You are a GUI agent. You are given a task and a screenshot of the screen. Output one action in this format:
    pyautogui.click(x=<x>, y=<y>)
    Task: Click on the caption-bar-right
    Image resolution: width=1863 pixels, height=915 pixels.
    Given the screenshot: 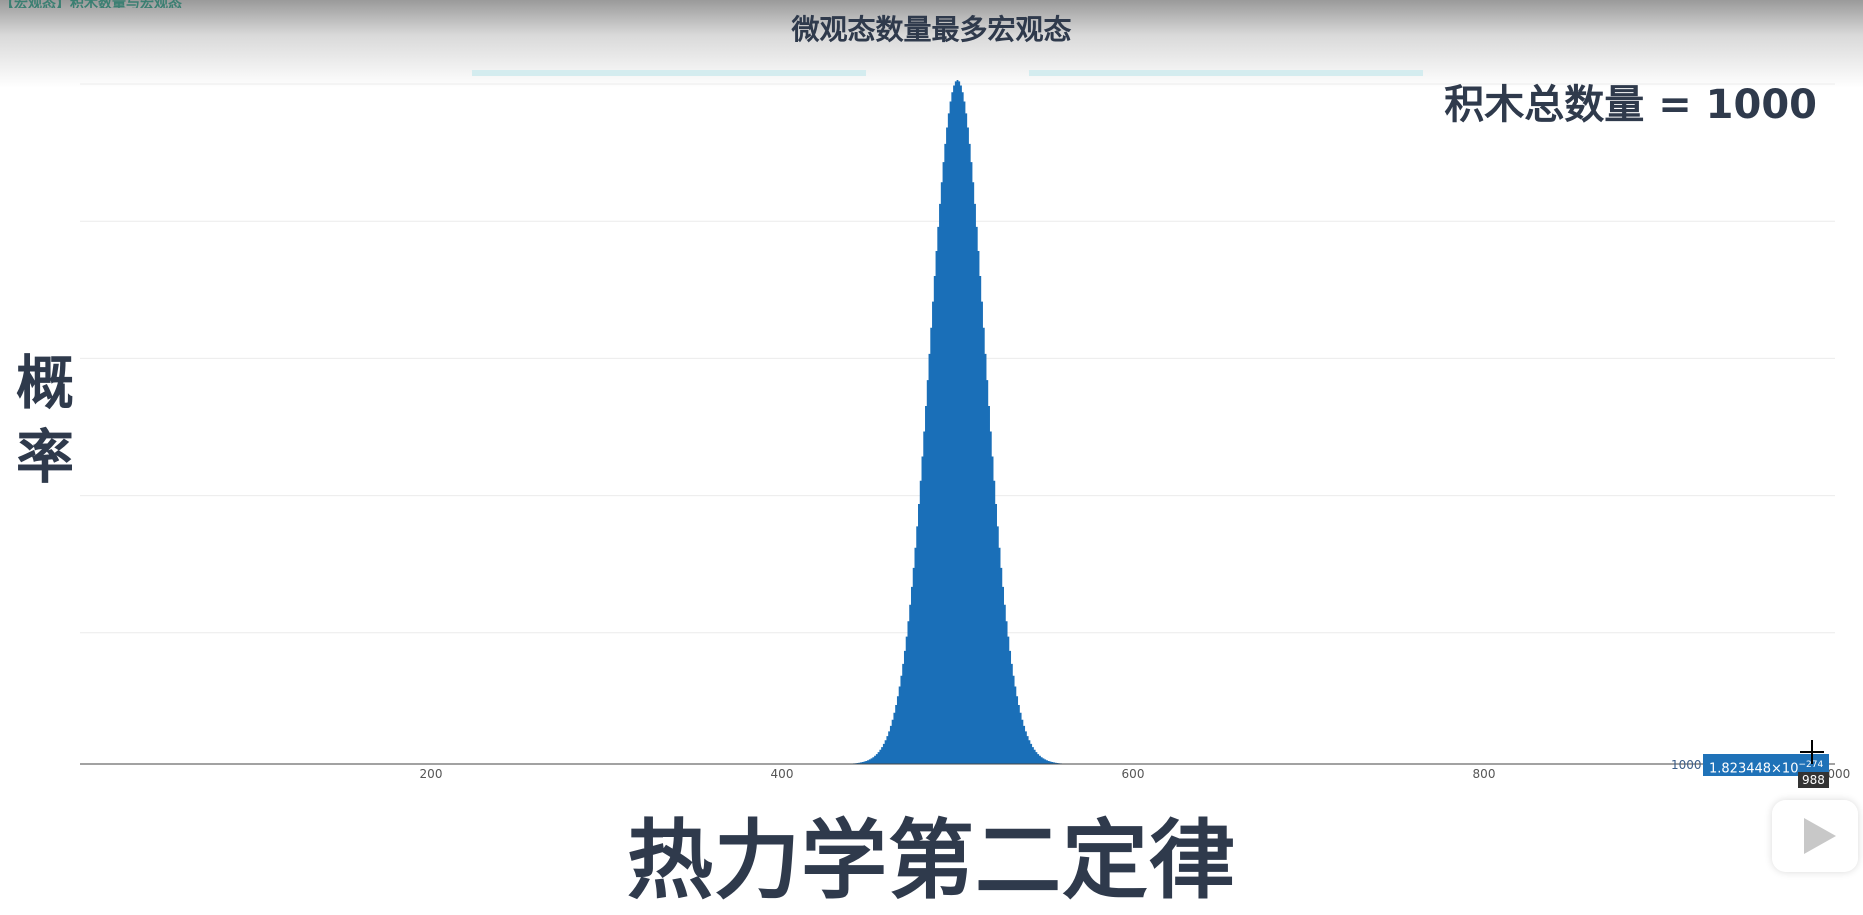 What is the action you would take?
    pyautogui.click(x=1226, y=73)
    